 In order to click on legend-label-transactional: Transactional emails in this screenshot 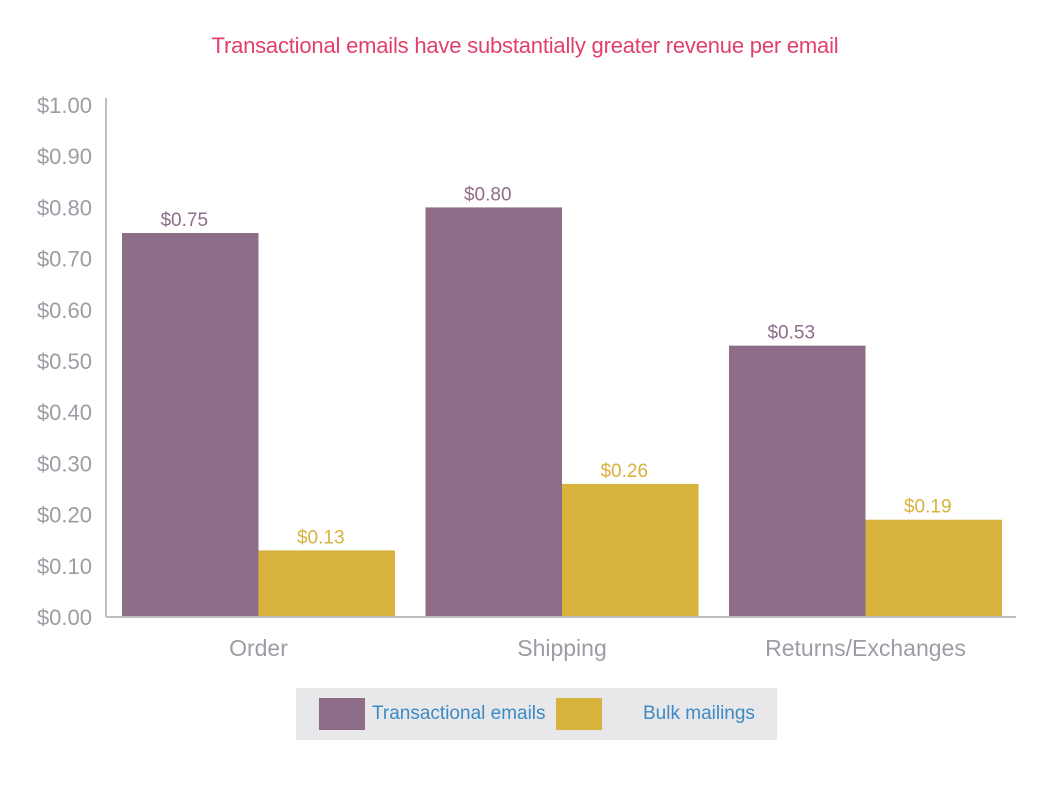, I will do `click(459, 713)`.